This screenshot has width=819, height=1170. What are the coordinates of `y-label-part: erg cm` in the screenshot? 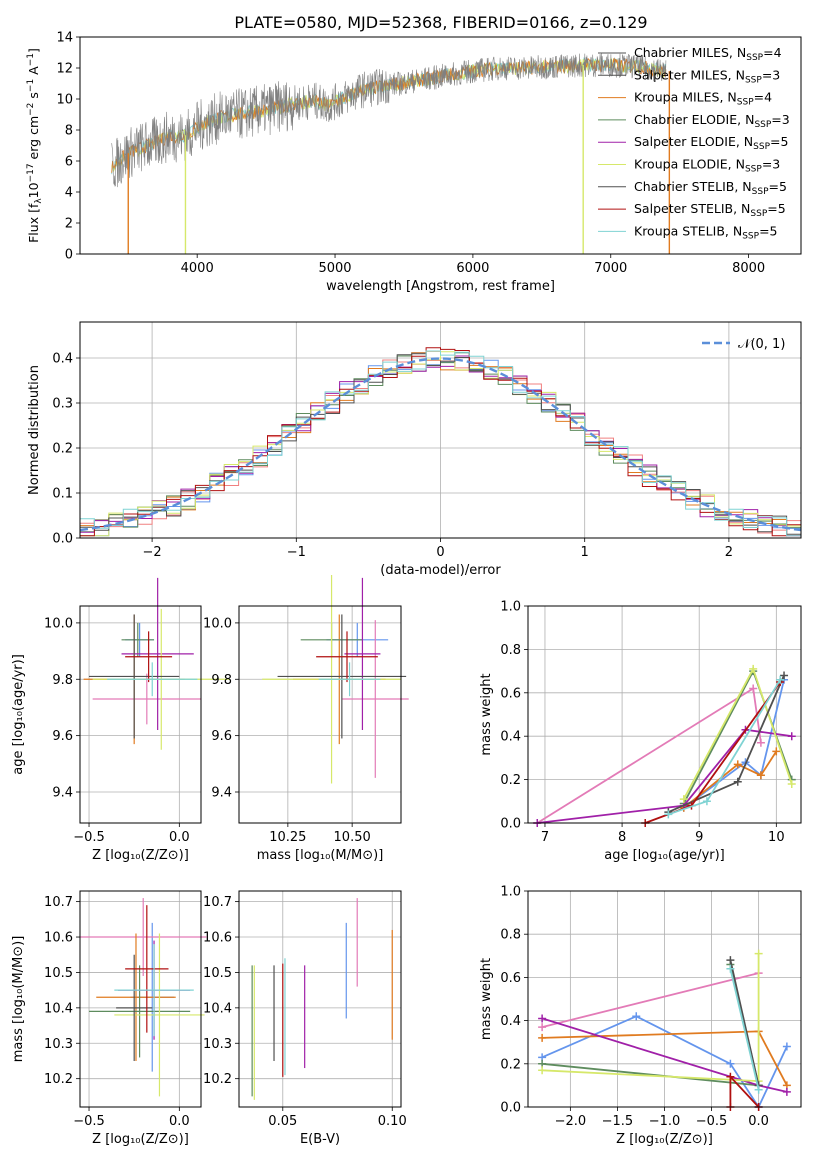 It's located at (33, 140).